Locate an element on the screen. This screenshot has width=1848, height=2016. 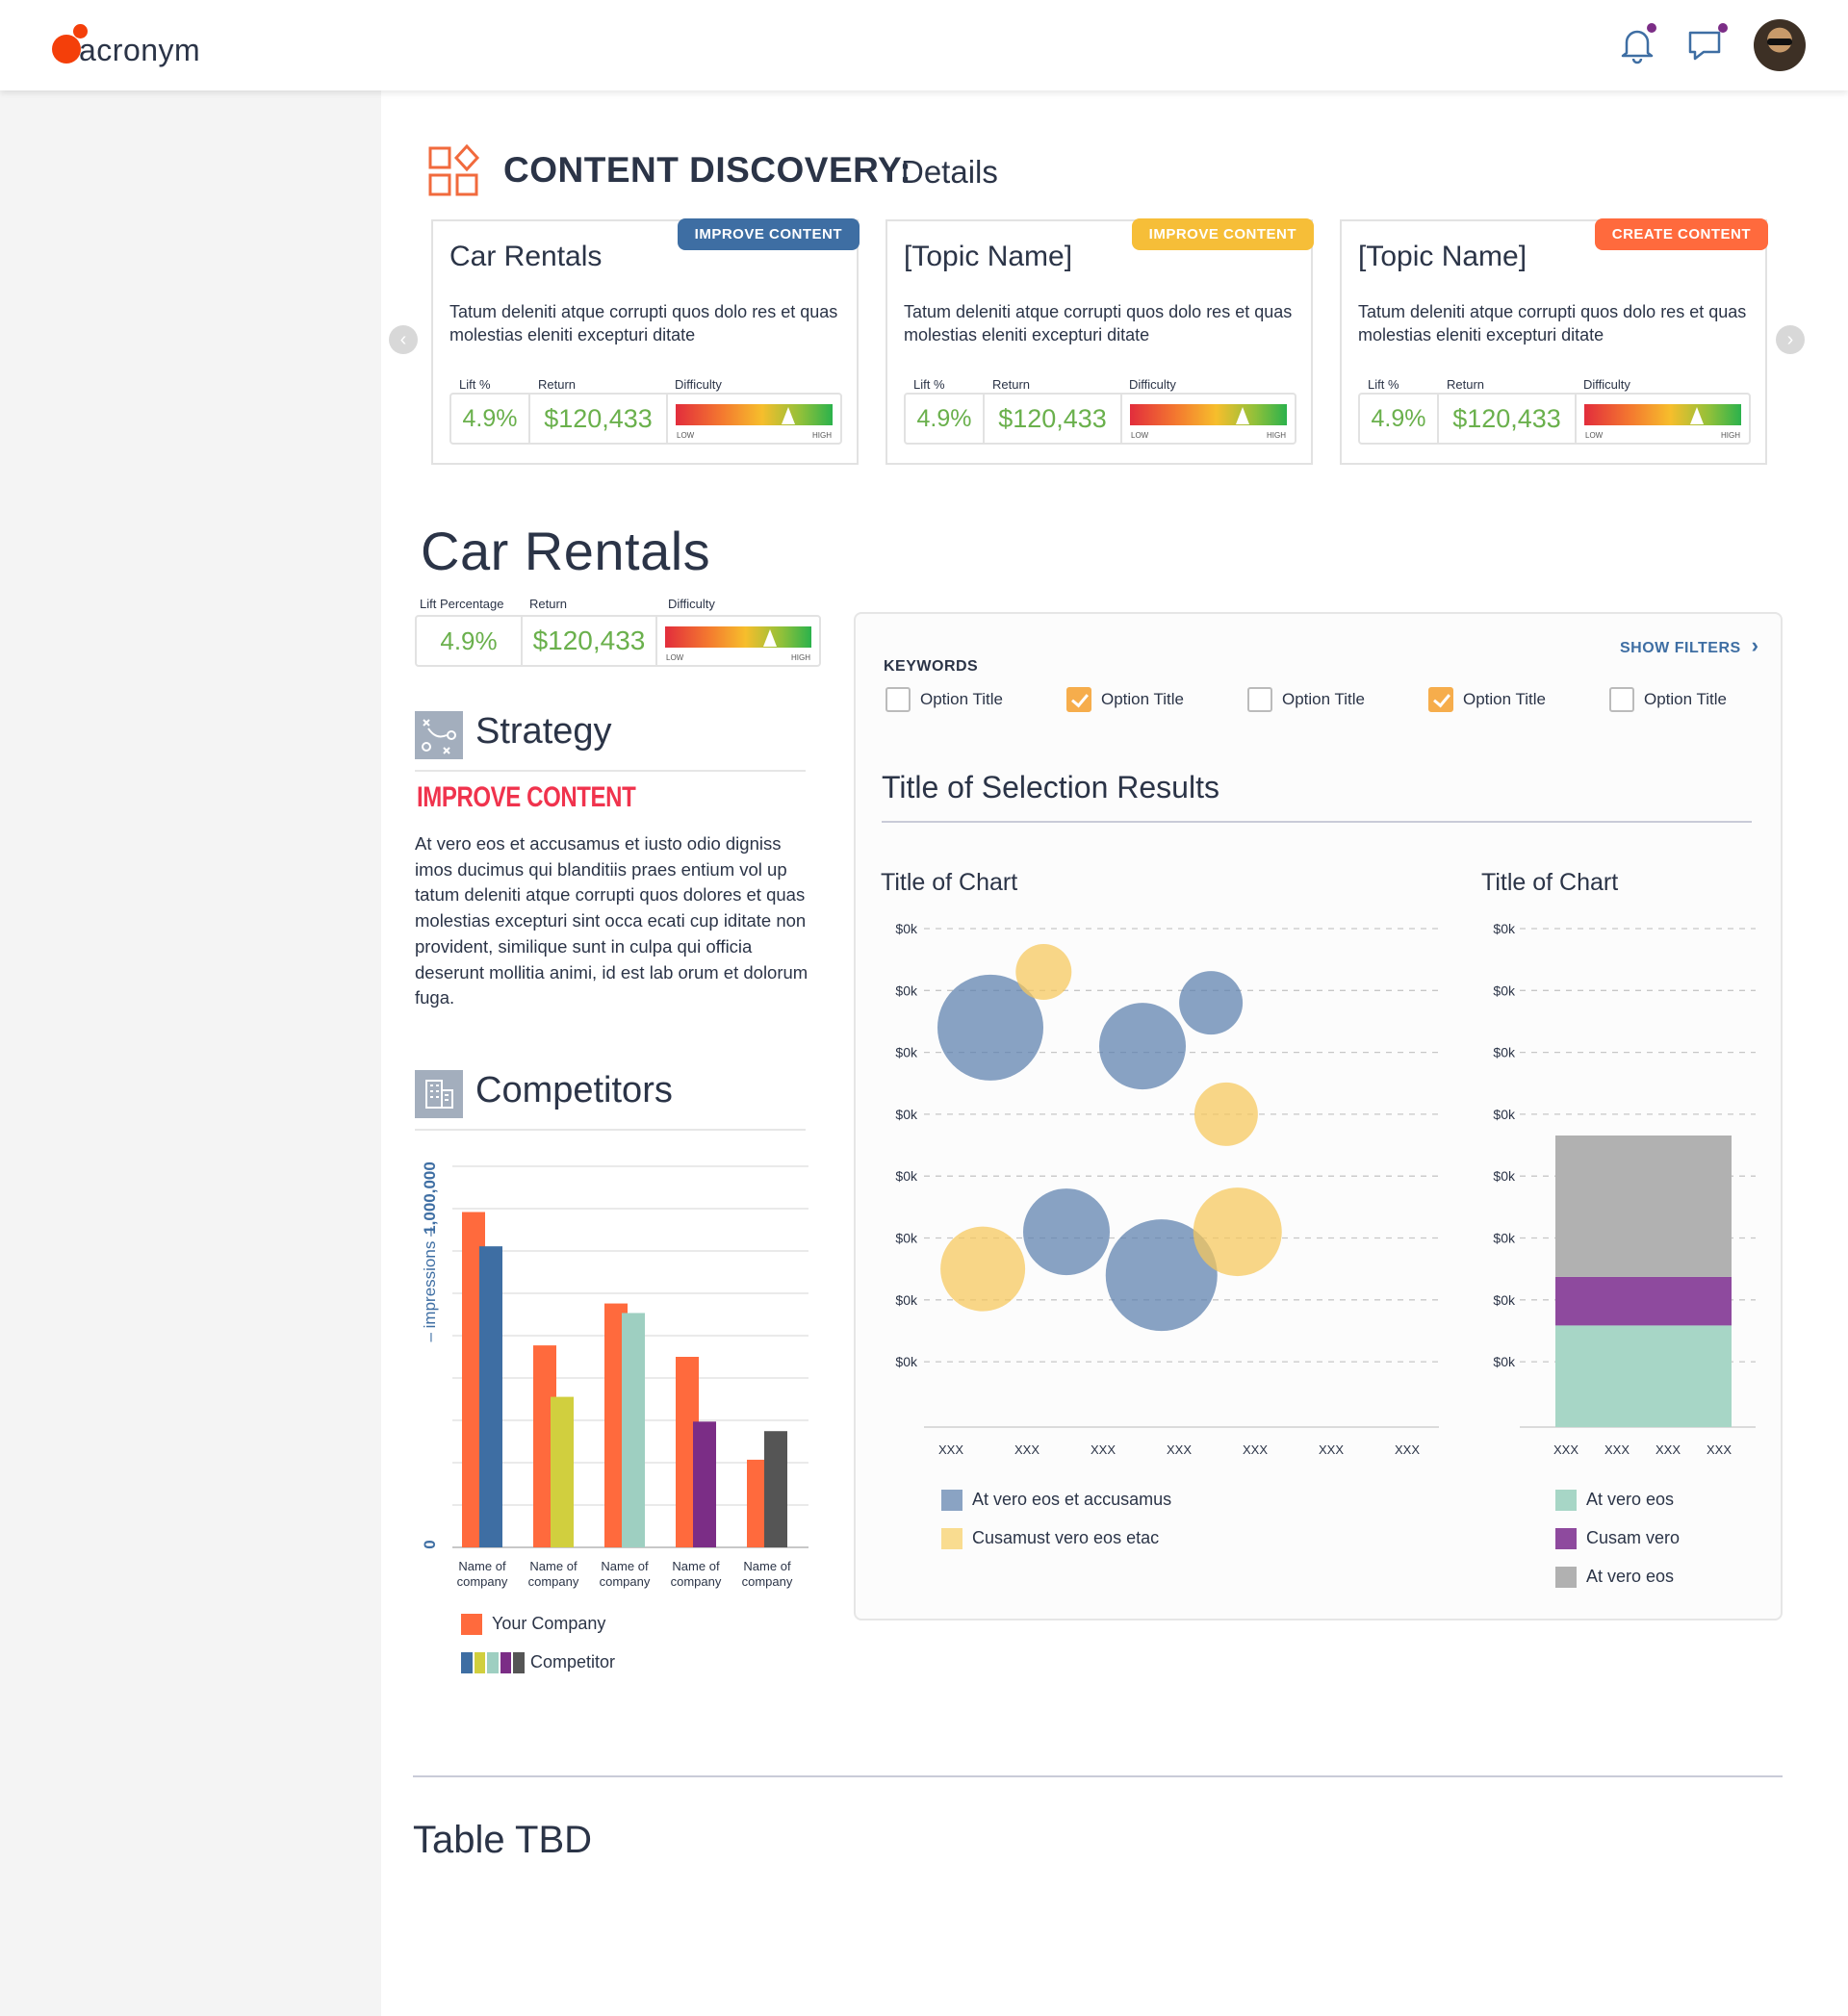
difficulty-gauge: LOW HIGH is located at coordinates (738, 641).